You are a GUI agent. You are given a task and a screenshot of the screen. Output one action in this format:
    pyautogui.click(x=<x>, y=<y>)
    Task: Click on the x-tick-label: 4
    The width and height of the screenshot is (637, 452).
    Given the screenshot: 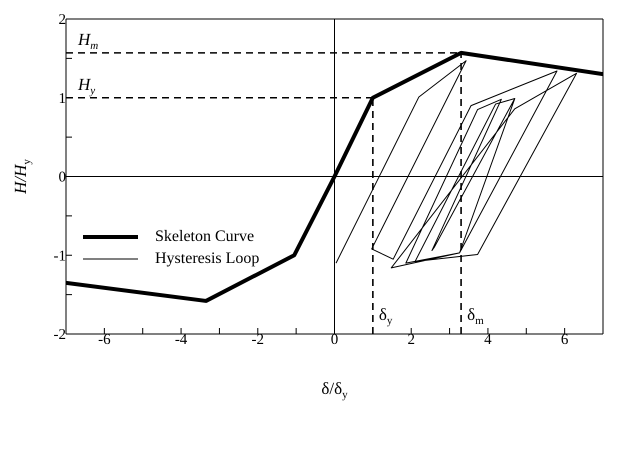 What is the action you would take?
    pyautogui.click(x=488, y=340)
    